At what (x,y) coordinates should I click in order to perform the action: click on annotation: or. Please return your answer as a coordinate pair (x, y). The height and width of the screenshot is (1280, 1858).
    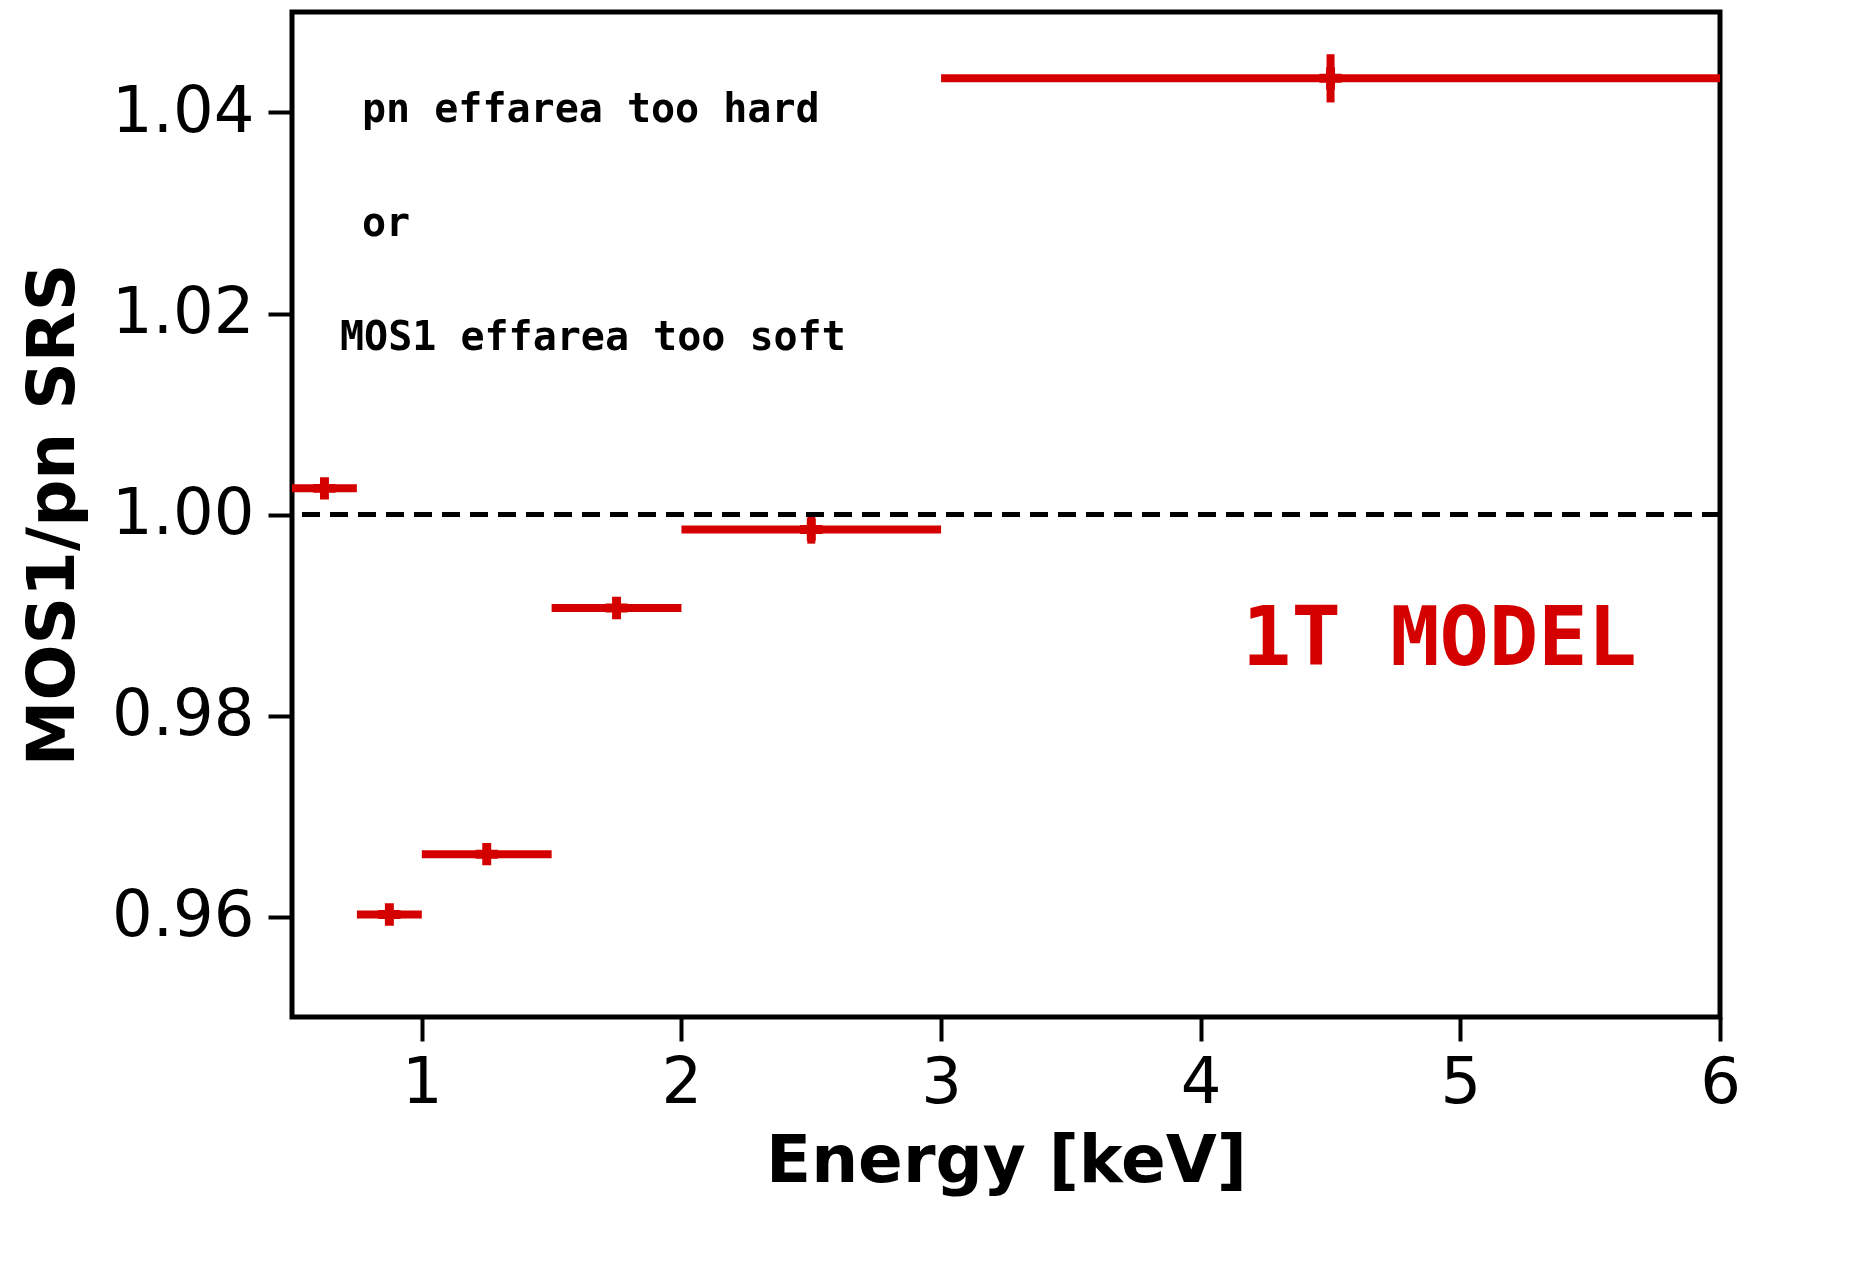
    Looking at the image, I should click on (386, 222).